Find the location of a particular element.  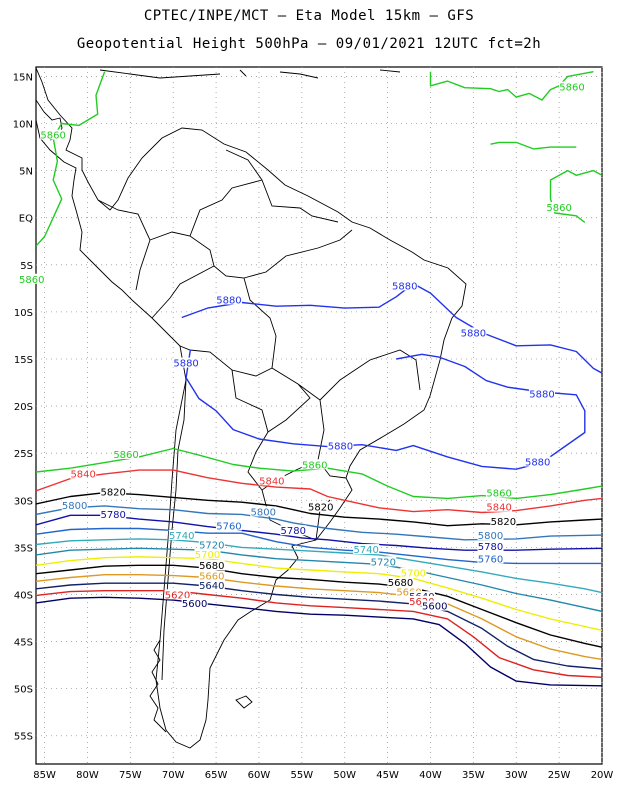

contour-label: 5640 is located at coordinates (211, 586).